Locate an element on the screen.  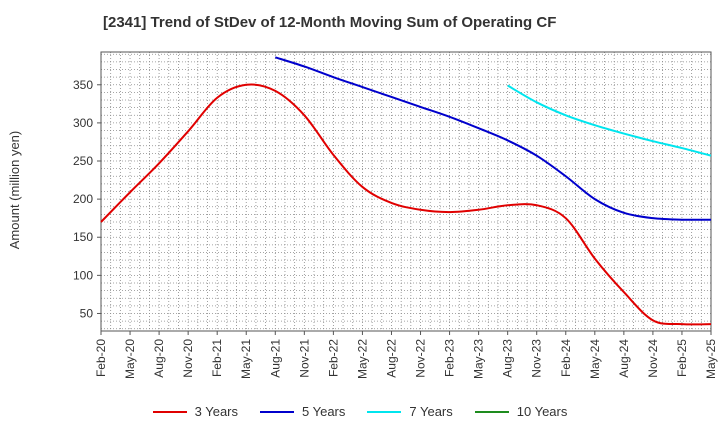
legend-label: 7 Years is located at coordinates (431, 411).